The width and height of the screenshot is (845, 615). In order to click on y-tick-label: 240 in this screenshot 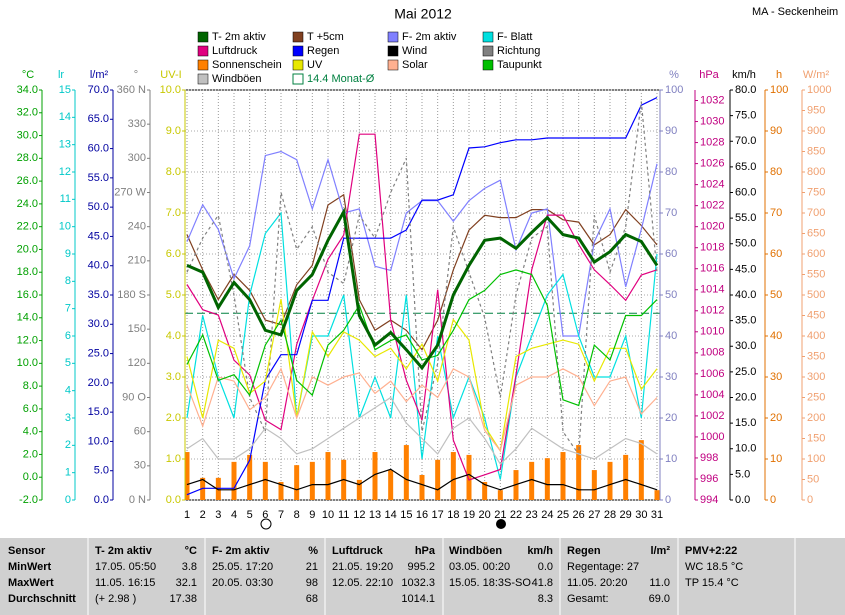, I will do `click(137, 227)`.